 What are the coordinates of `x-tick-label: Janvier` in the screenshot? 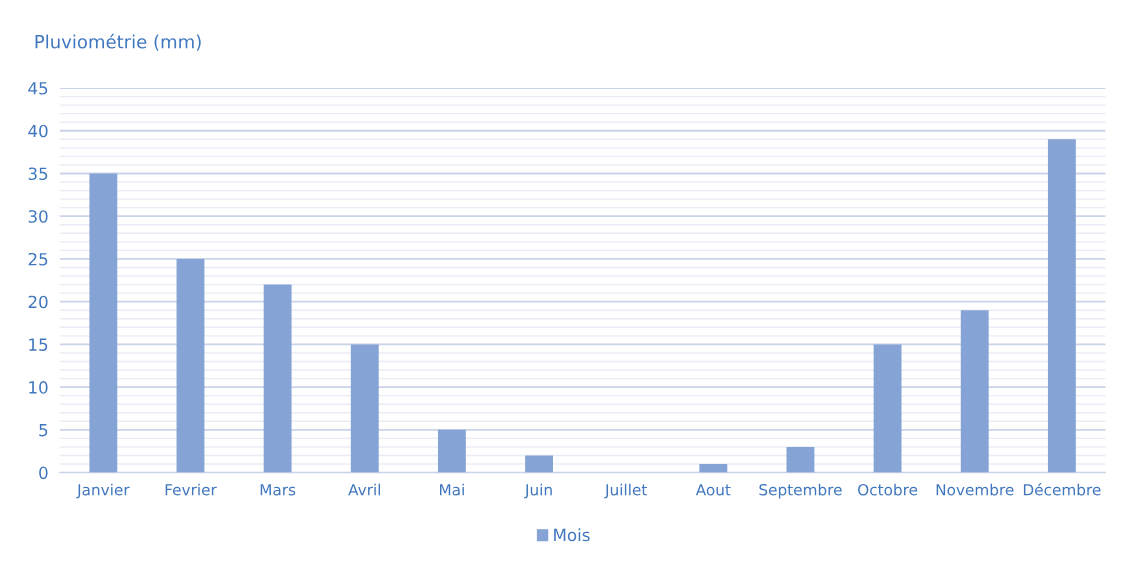 It's located at (103, 491).